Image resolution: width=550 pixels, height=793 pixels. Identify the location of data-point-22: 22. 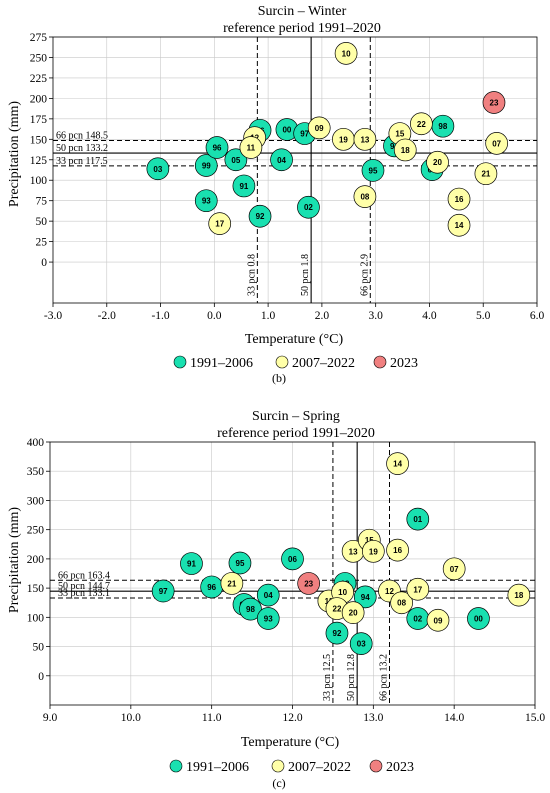
(421, 124).